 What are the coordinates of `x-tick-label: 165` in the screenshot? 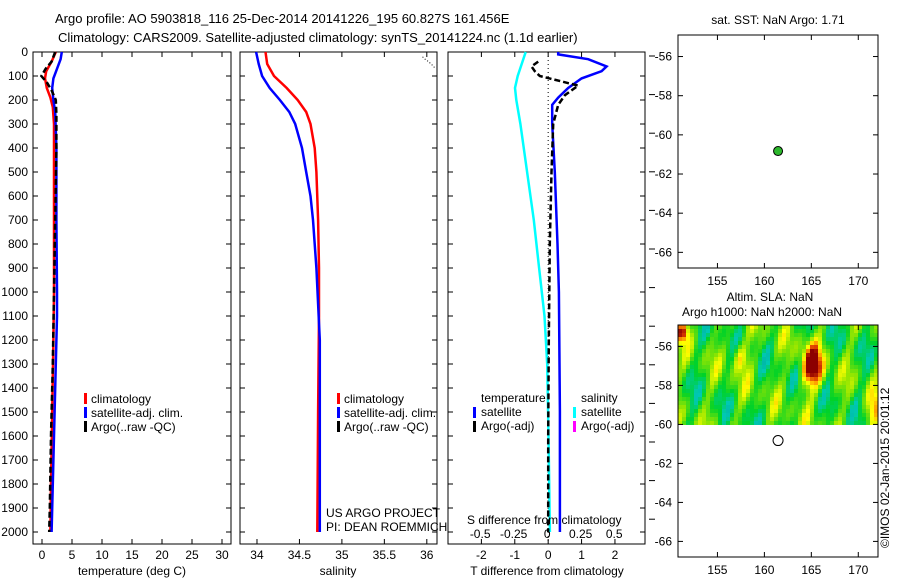 It's located at (811, 570).